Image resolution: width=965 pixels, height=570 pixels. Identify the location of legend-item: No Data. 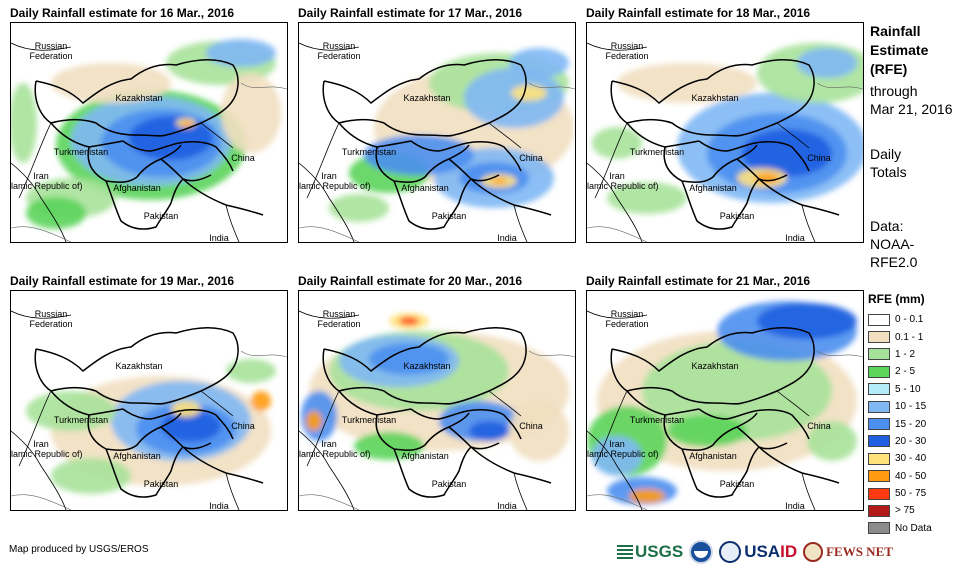
(916, 528).